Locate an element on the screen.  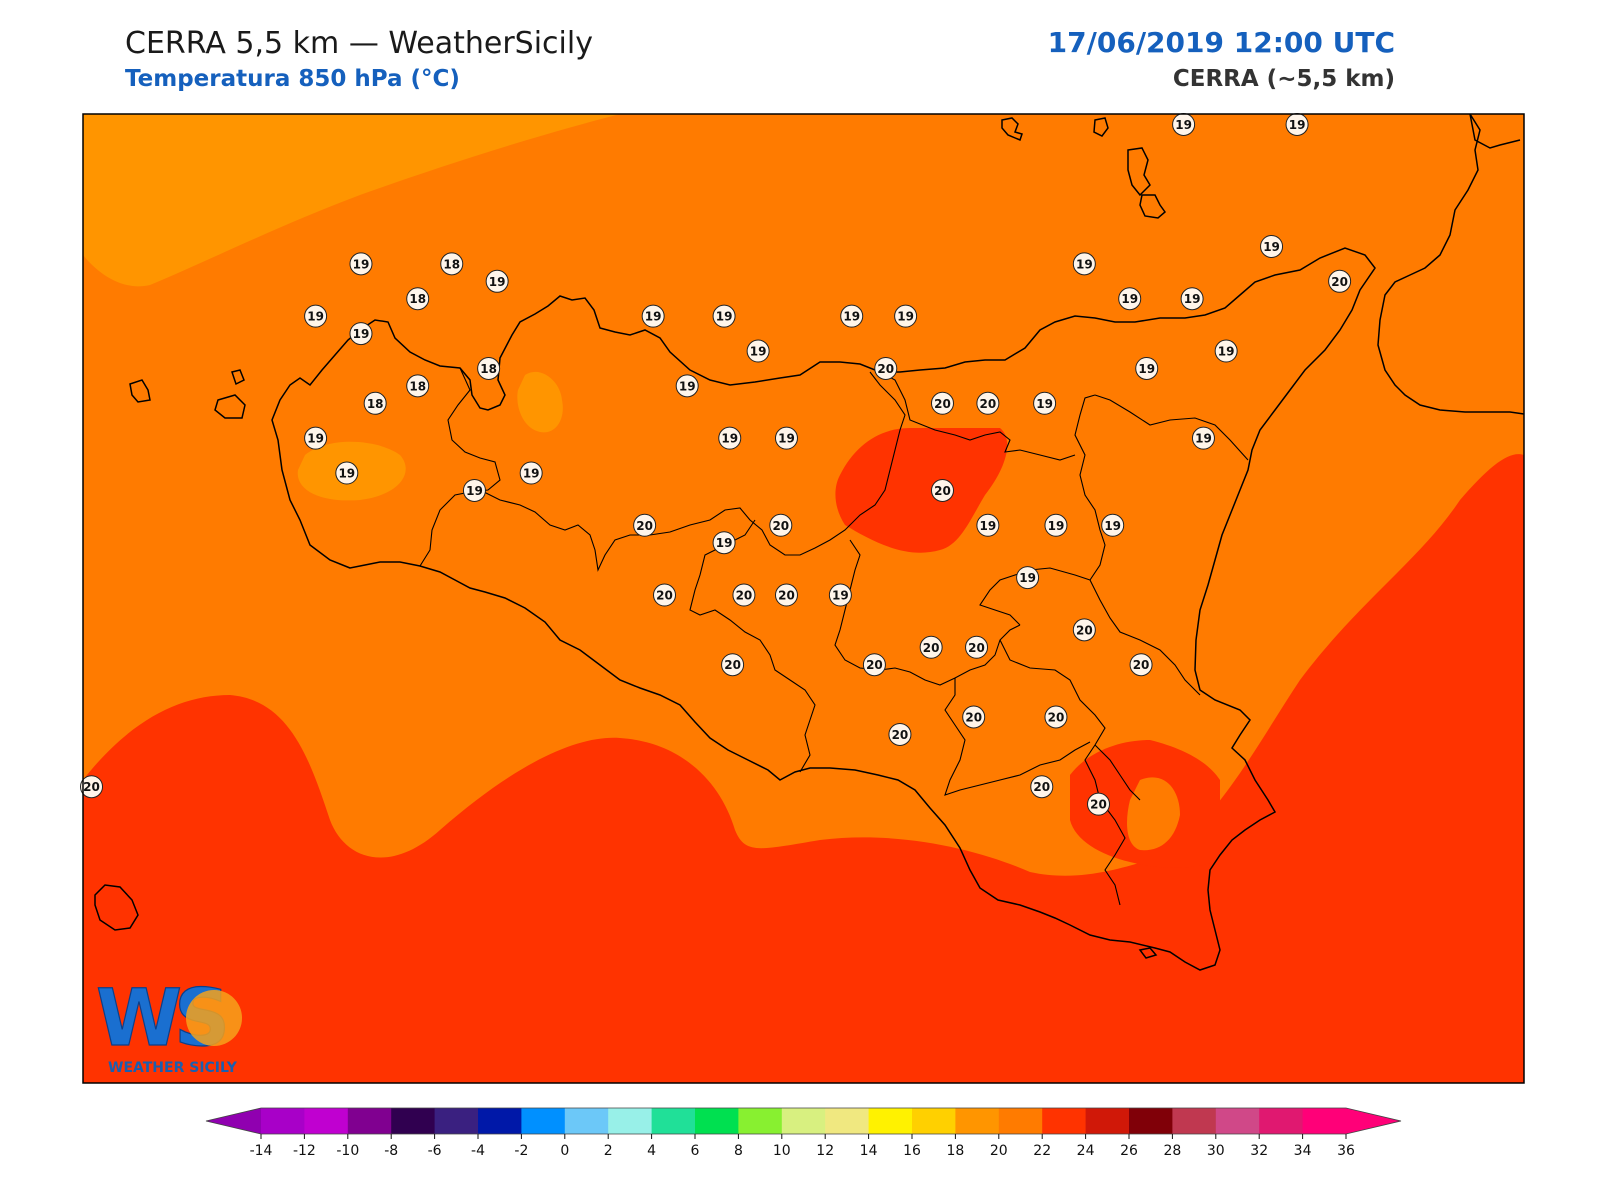
border-trapani-palermo is located at coordinates (460, 467).